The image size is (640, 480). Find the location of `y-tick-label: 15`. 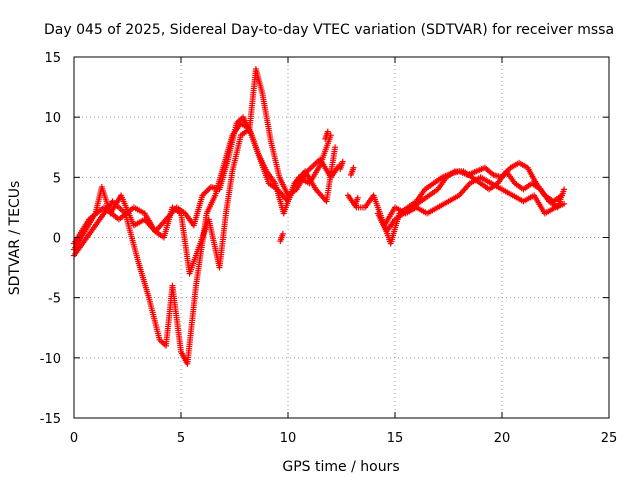

y-tick-label: 15 is located at coordinates (52, 58).